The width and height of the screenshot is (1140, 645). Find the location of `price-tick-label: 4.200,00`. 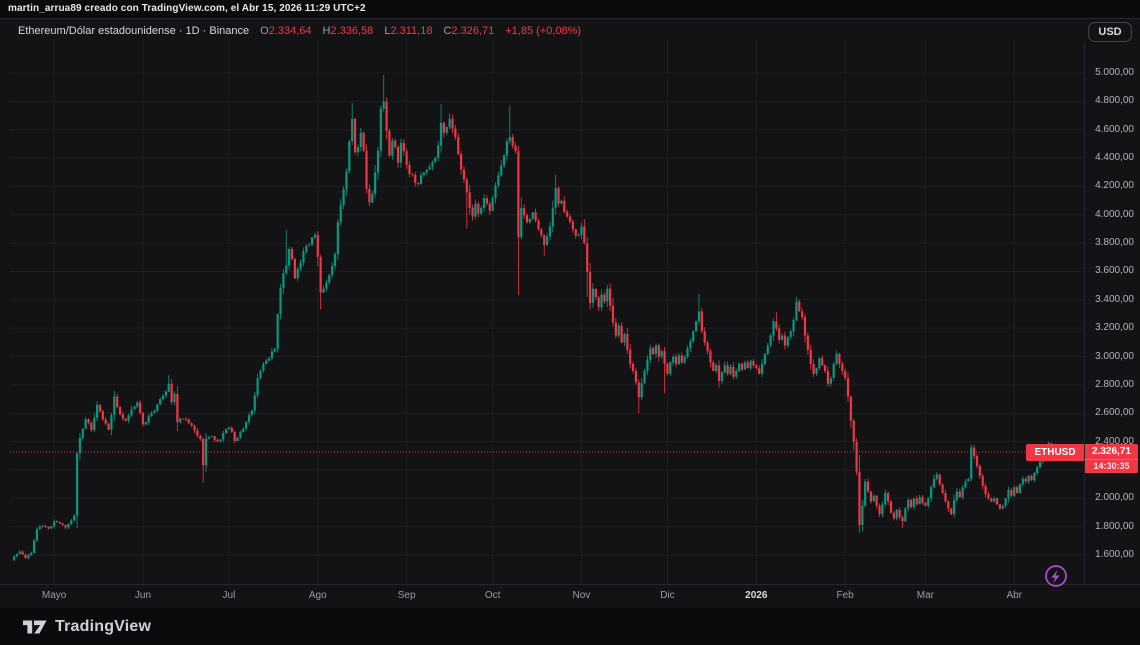

price-tick-label: 4.200,00 is located at coordinates (1114, 186).